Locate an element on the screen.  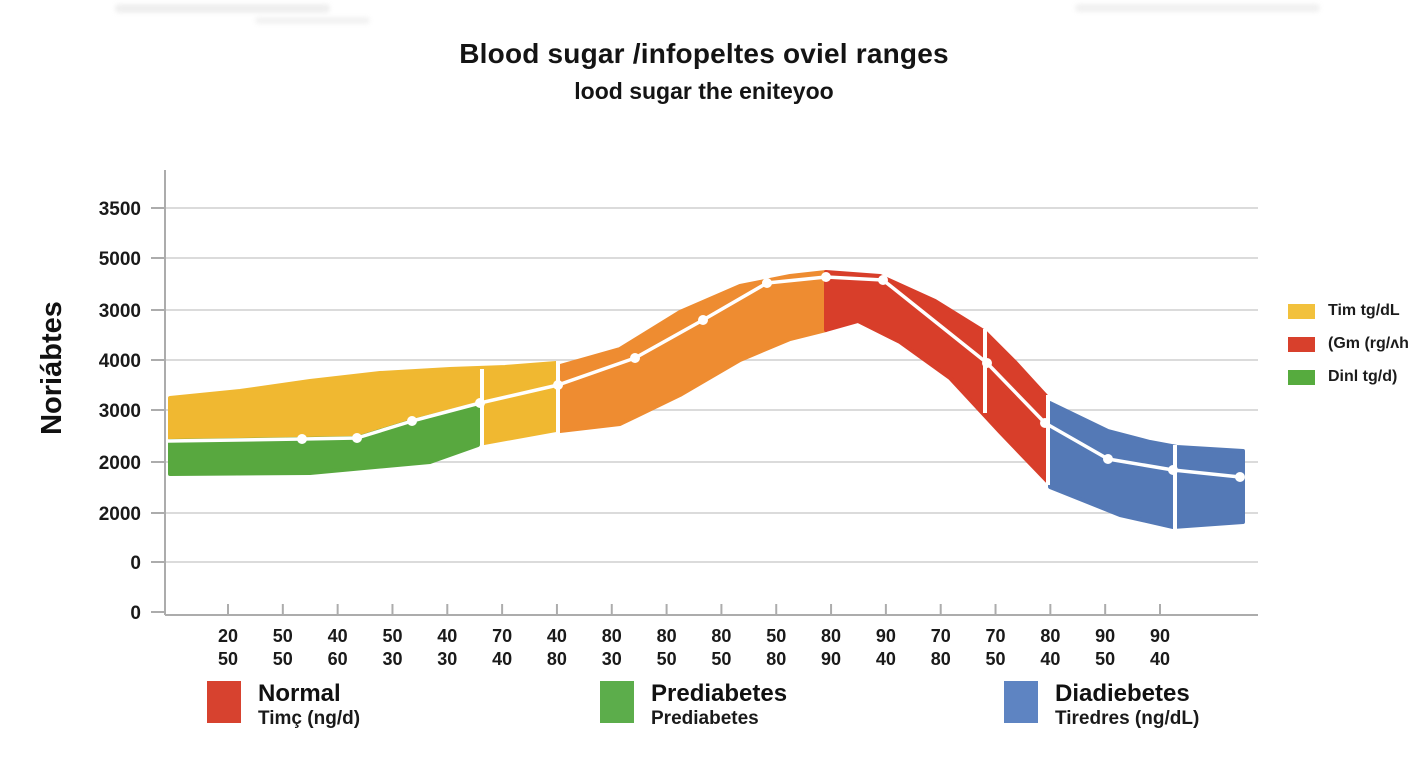
legend-title: Prediabetes is located at coordinates (719, 693).